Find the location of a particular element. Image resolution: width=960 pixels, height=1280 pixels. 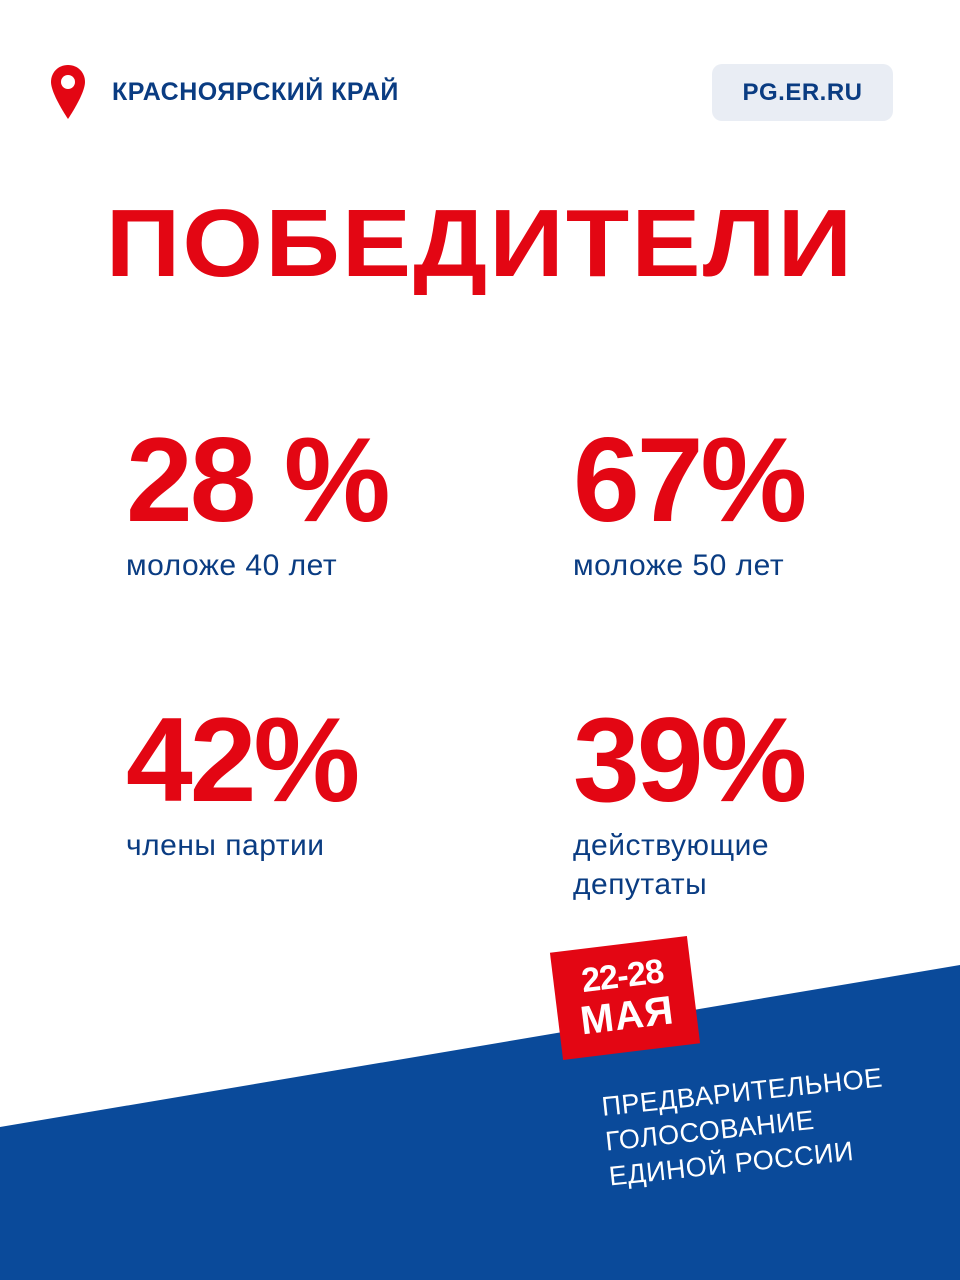

location-pin-icon is located at coordinates (68, 92).